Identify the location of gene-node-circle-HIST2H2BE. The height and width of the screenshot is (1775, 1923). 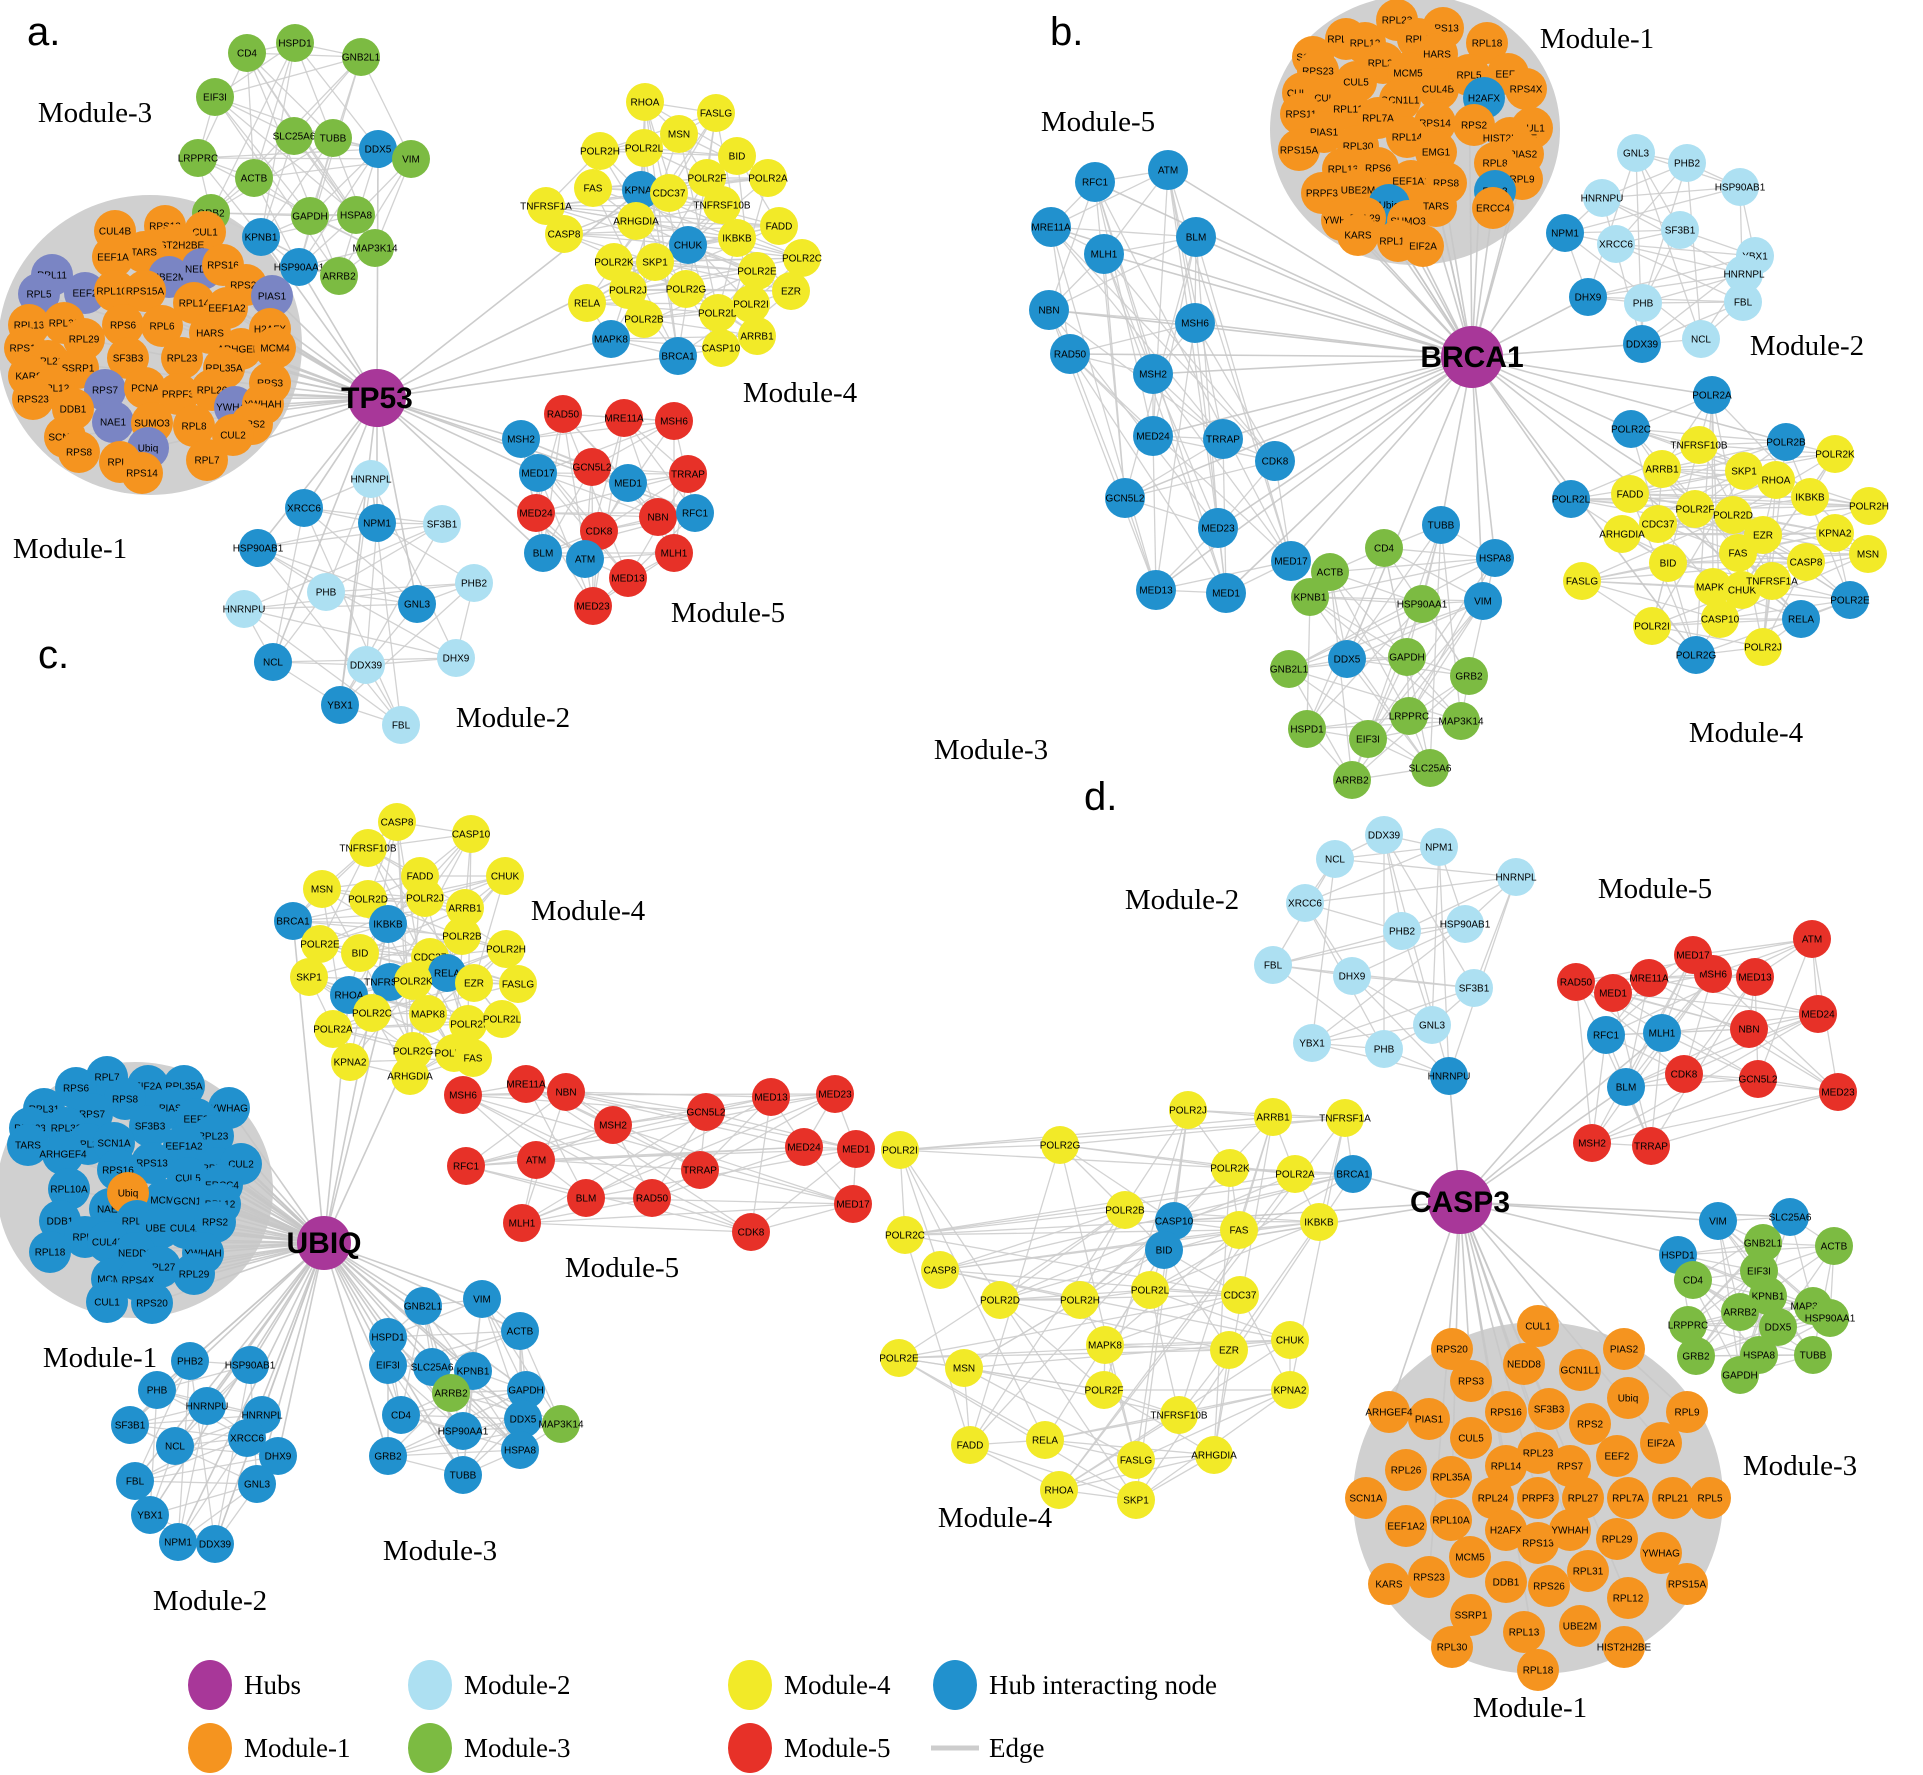
(1624, 1647).